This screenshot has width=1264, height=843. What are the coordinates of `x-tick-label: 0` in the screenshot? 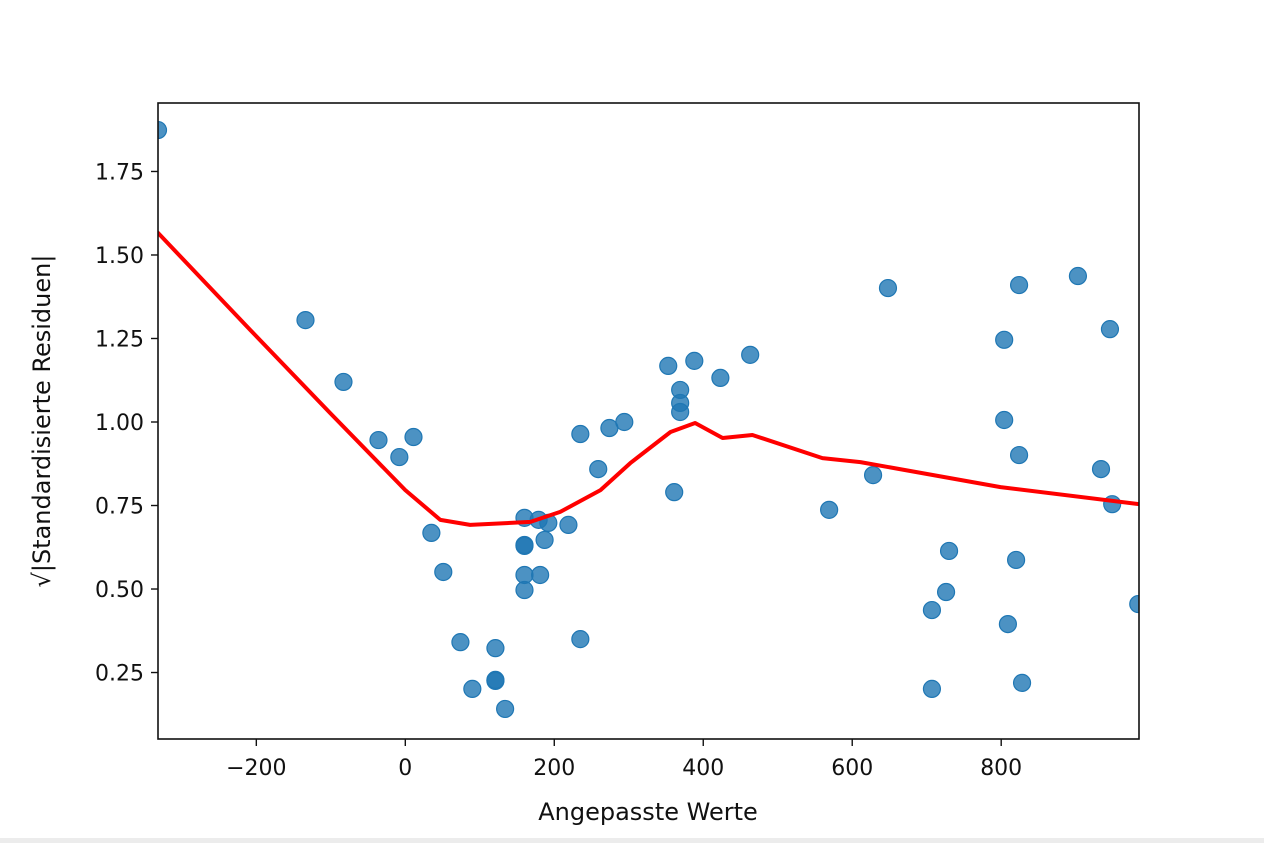 It's located at (405, 768).